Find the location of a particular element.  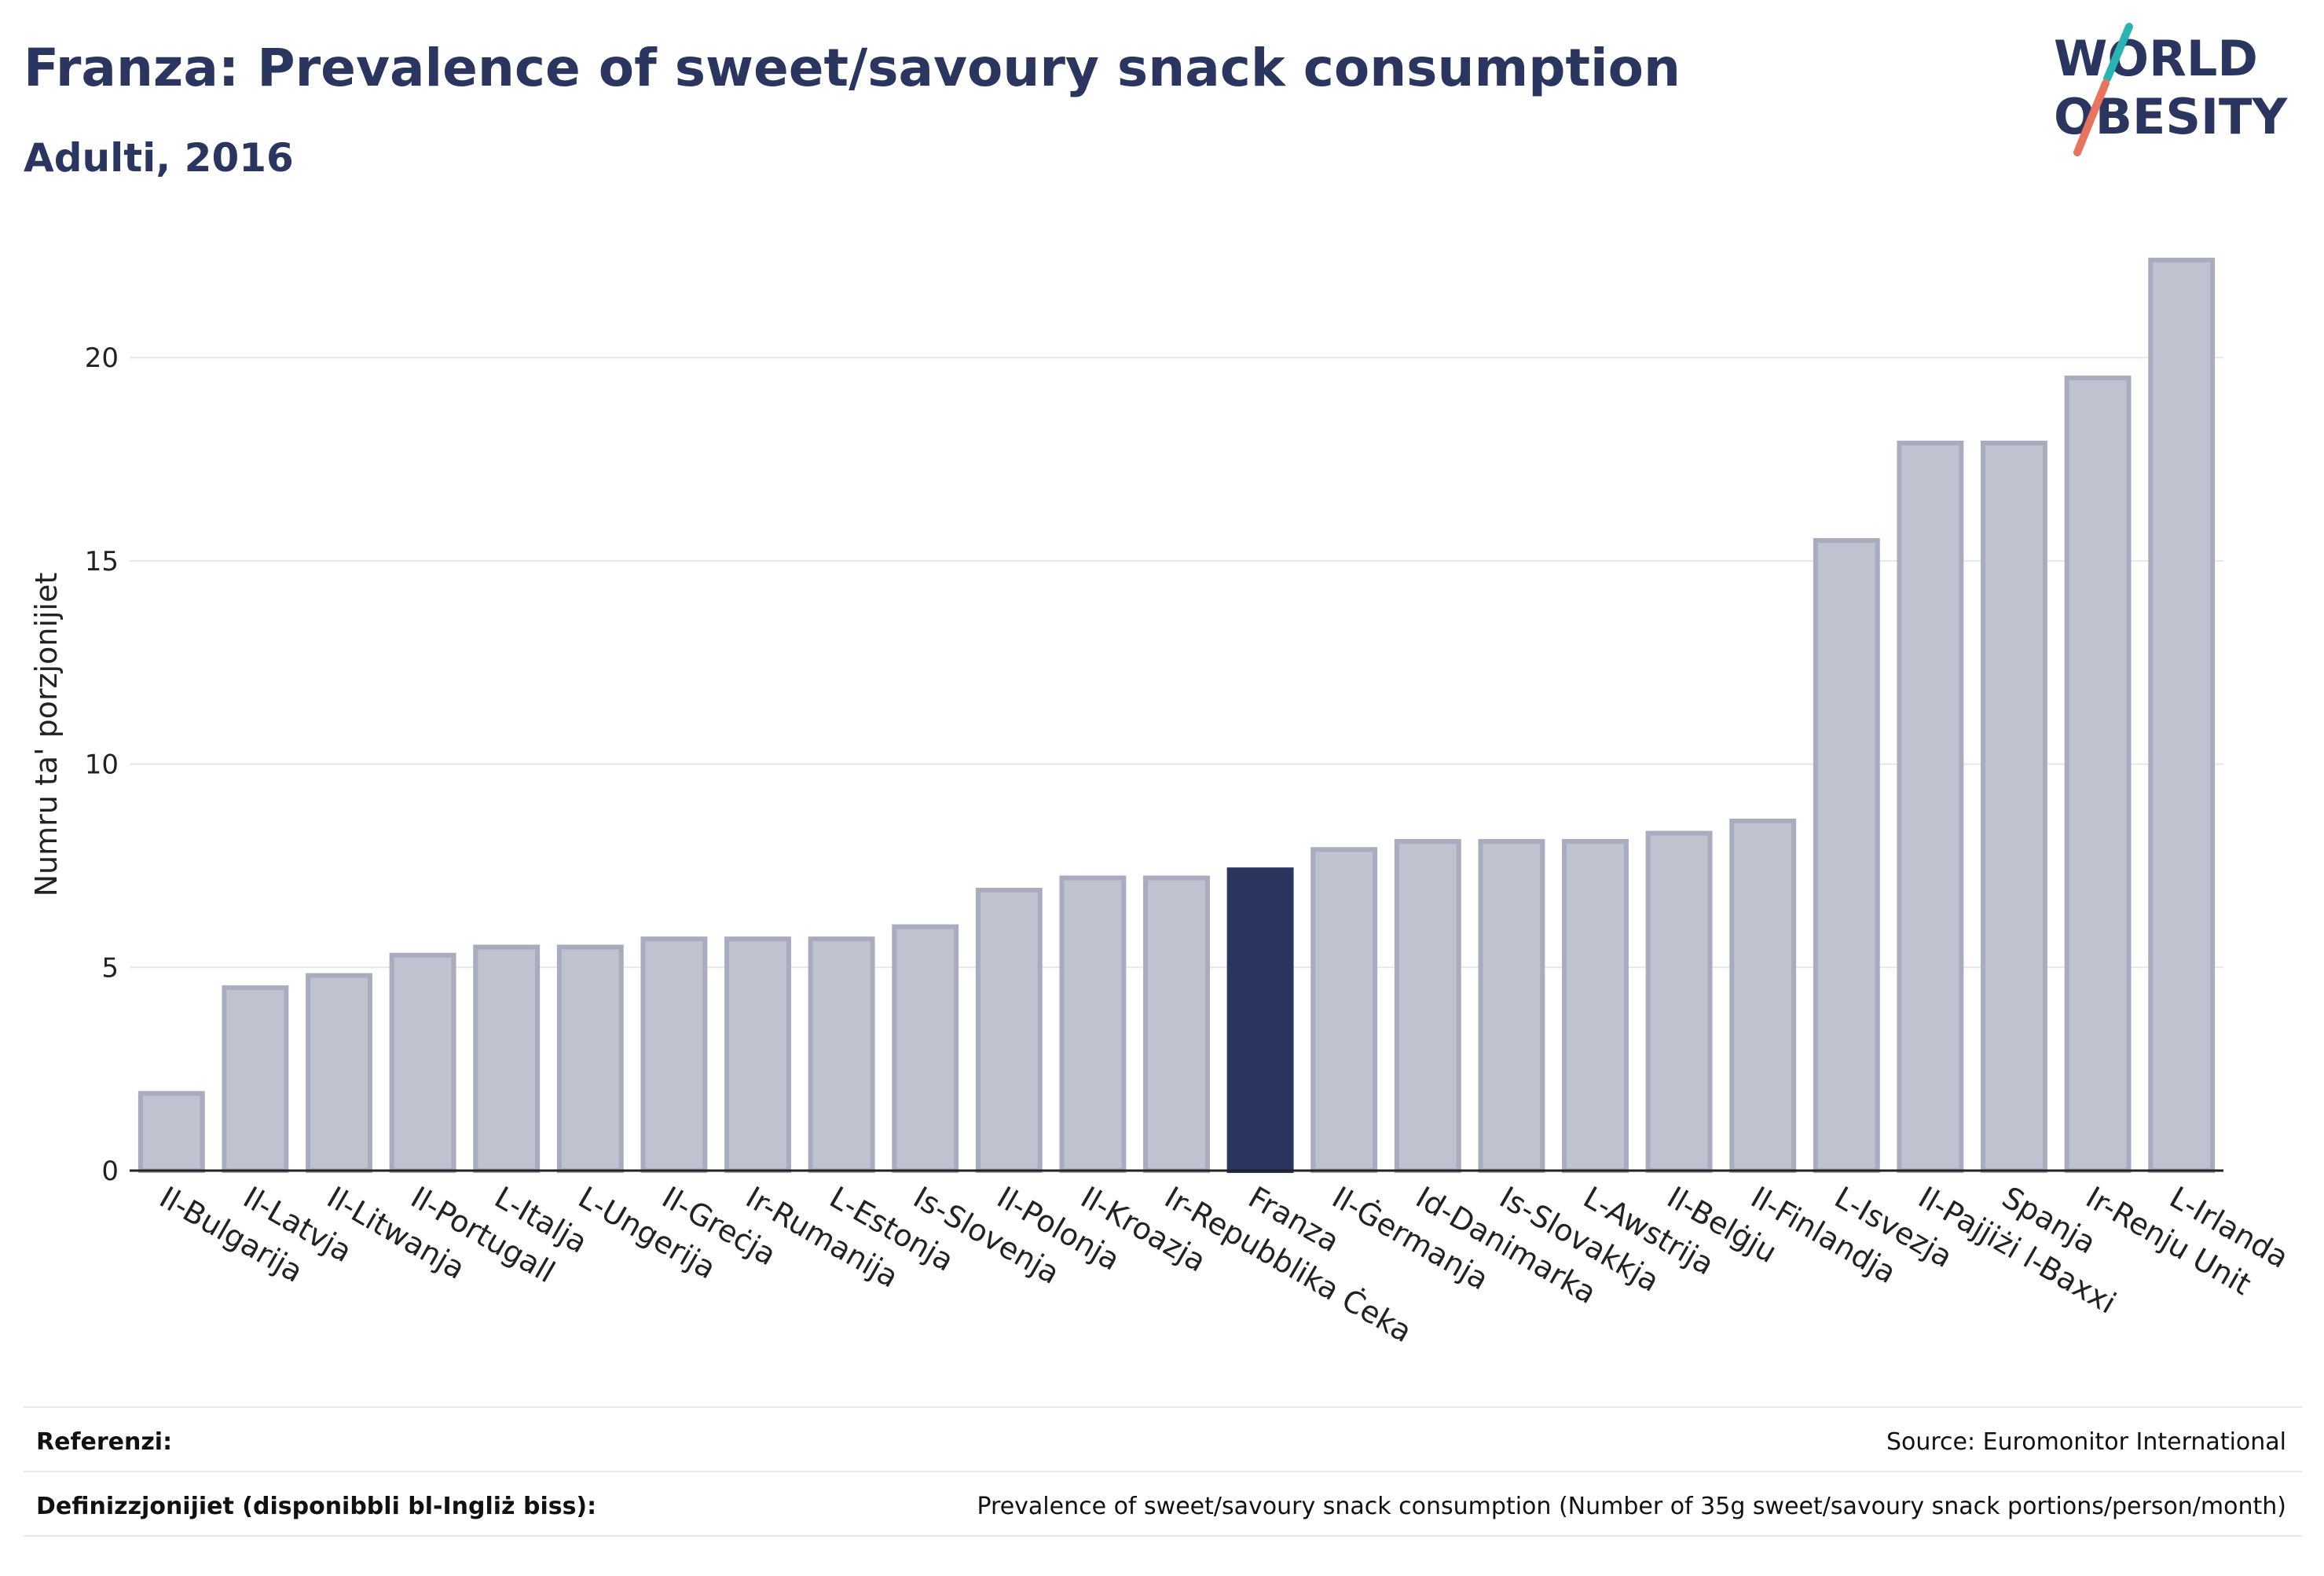

logo-line1: WORLD is located at coordinates (2156, 58).